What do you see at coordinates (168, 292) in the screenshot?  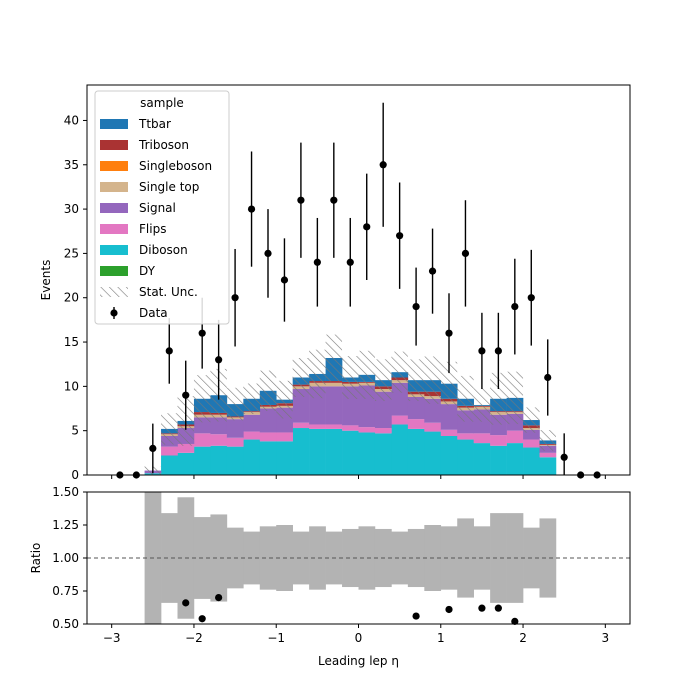 I see `legend-label-stat-unc-: Stat. Unc.` at bounding box center [168, 292].